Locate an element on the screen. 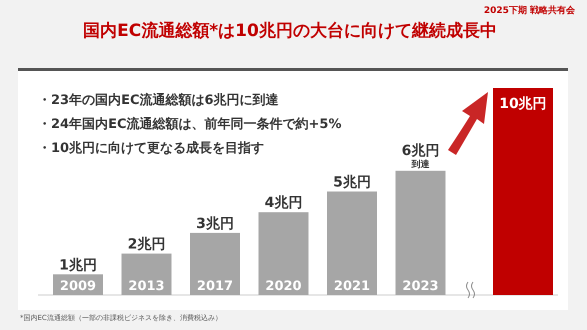 The width and height of the screenshot is (587, 330). annotation: ・23年の国内EC流通総額は6兆円に到達 is located at coordinates (159, 100).